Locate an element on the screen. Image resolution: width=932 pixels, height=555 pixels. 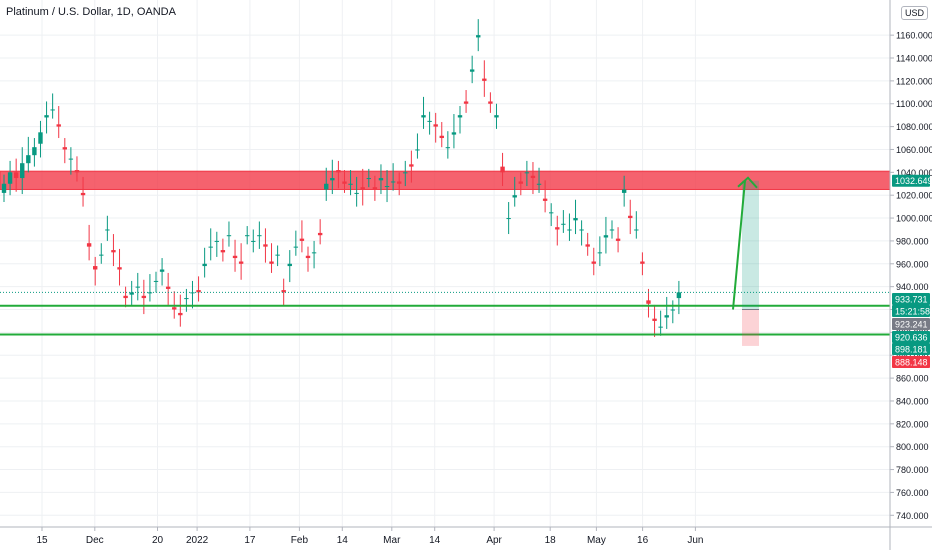
y-tick-label: 1100.000 is located at coordinates (914, 104).